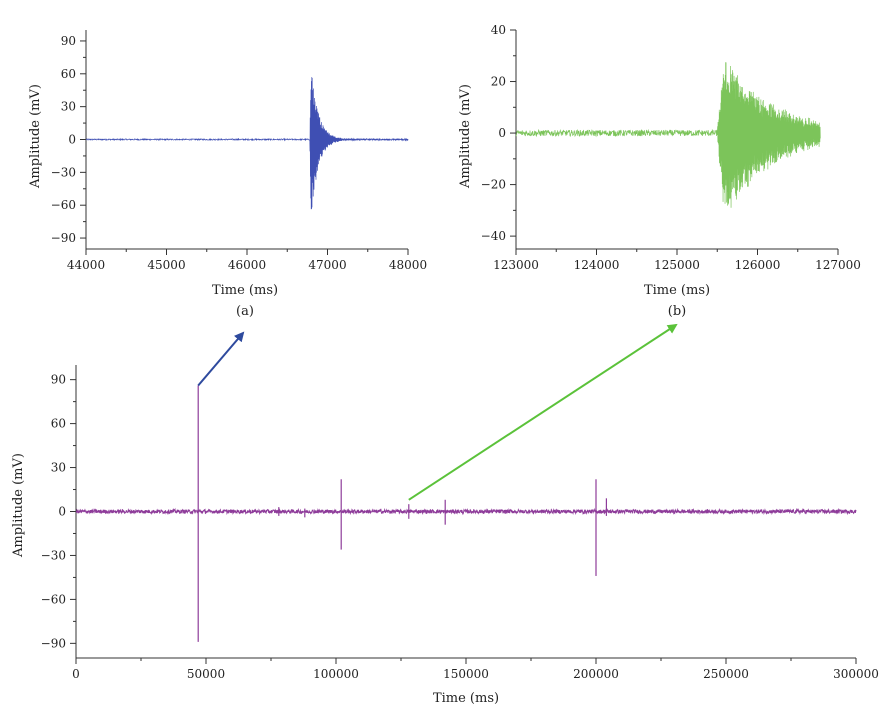  What do you see at coordinates (498, 30) in the screenshot?
I see `y-tick-label: 40` at bounding box center [498, 30].